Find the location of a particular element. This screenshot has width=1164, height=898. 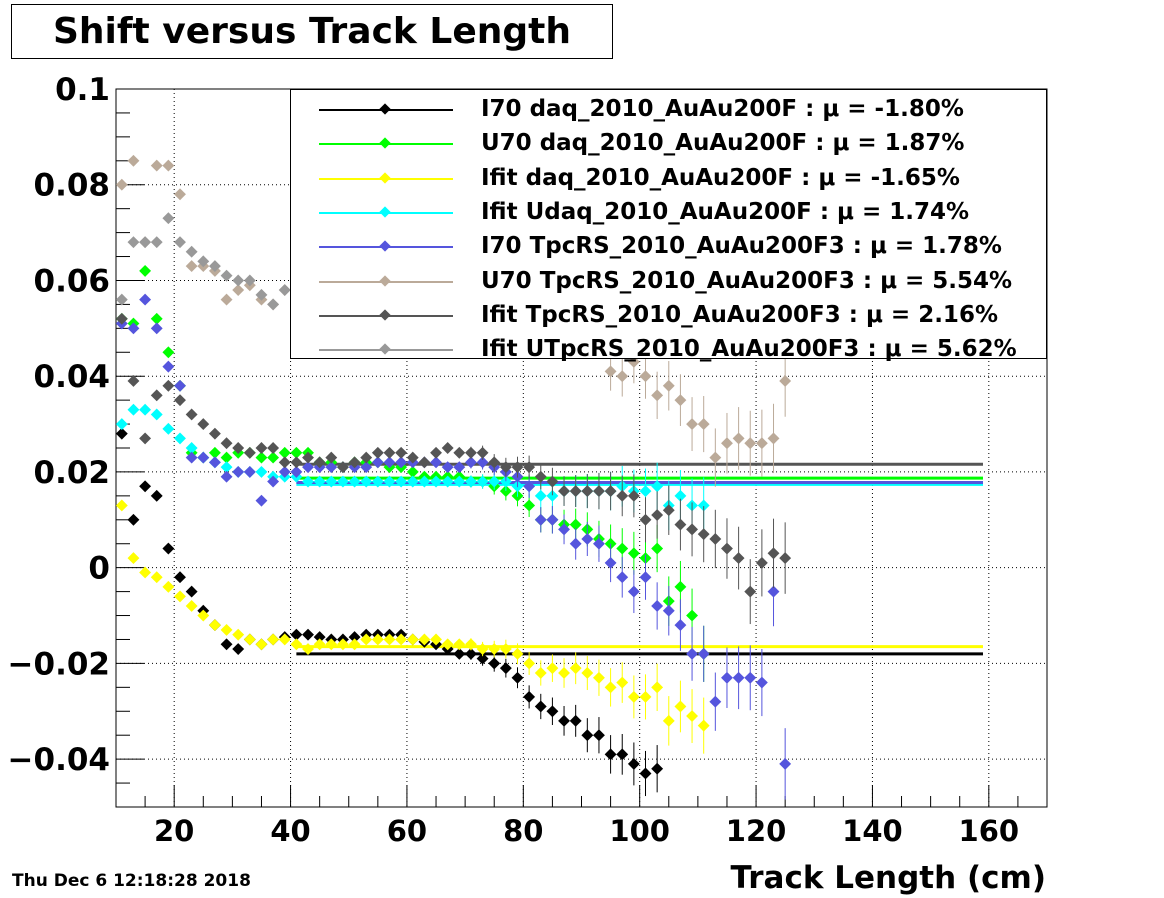

legend-entry: Ifit daq_2010_AuAu200F : μ = -1.65% is located at coordinates (668, 180).